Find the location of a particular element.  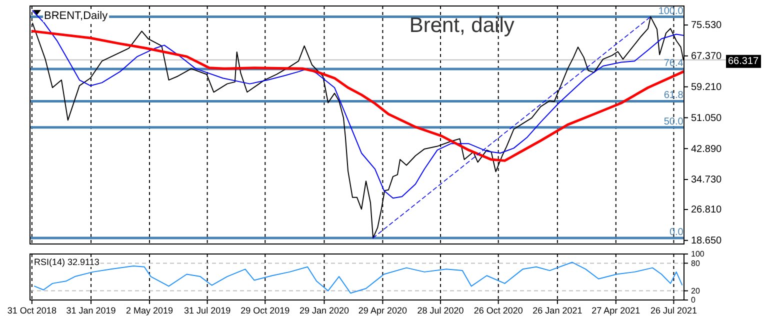

y-tick-label: 20 is located at coordinates (695, 291).